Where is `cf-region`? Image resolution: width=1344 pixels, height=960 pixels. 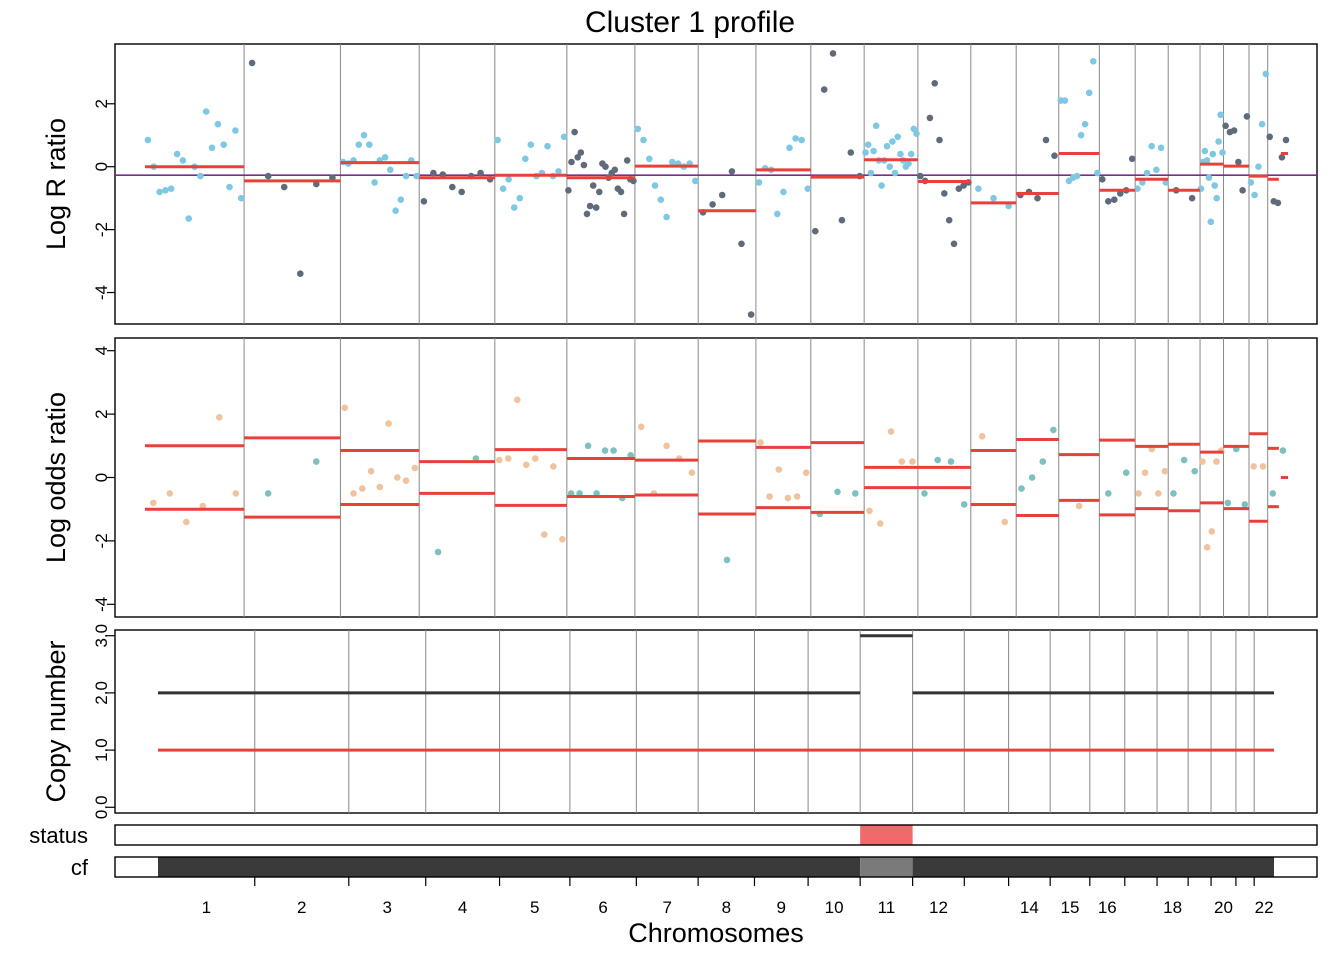 cf-region is located at coordinates (886, 867).